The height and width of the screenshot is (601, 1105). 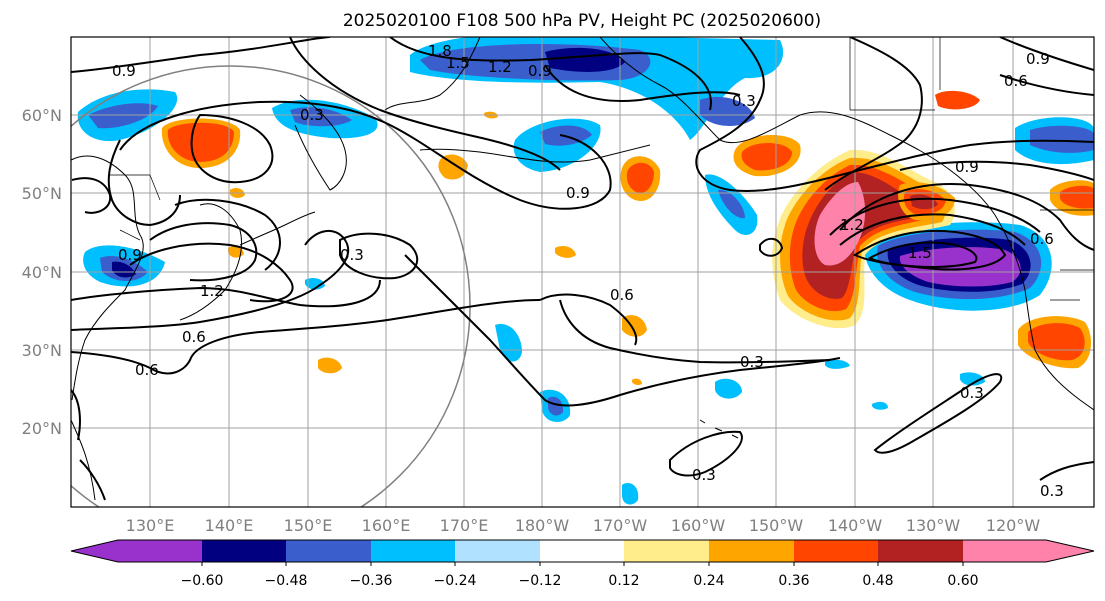 What do you see at coordinates (620, 525) in the screenshot?
I see `lon-label: 170°W` at bounding box center [620, 525].